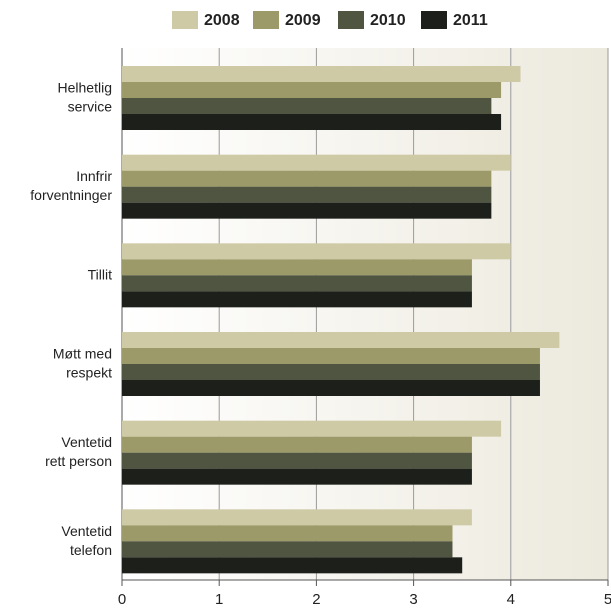 This screenshot has height=612, width=611. Describe the element at coordinates (219, 599) in the screenshot. I see `x-tick-label: 1` at that location.